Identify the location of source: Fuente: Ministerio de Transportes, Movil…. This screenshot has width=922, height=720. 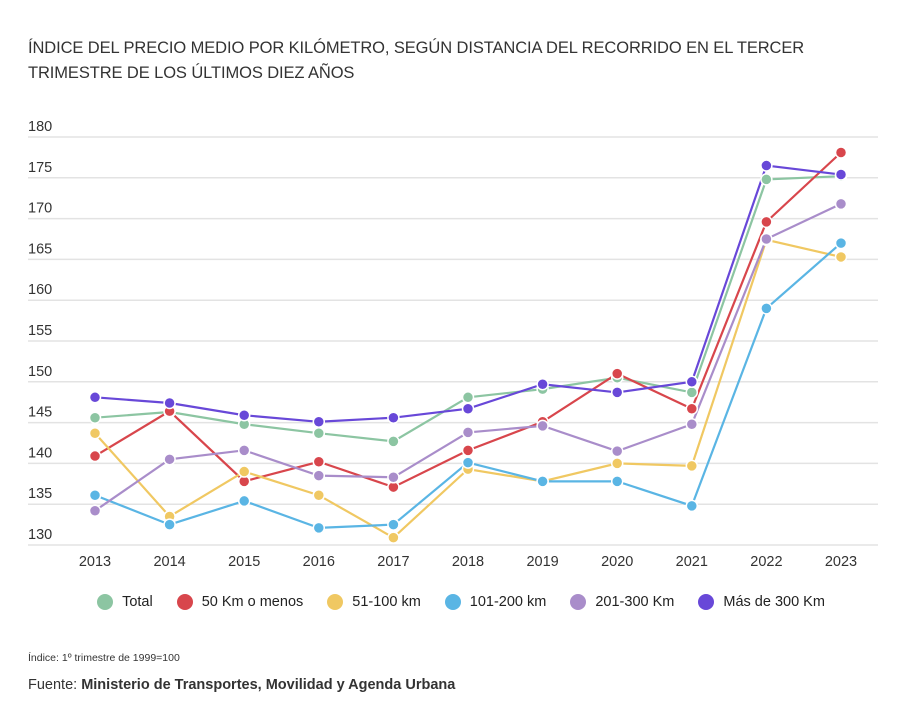
(241, 685).